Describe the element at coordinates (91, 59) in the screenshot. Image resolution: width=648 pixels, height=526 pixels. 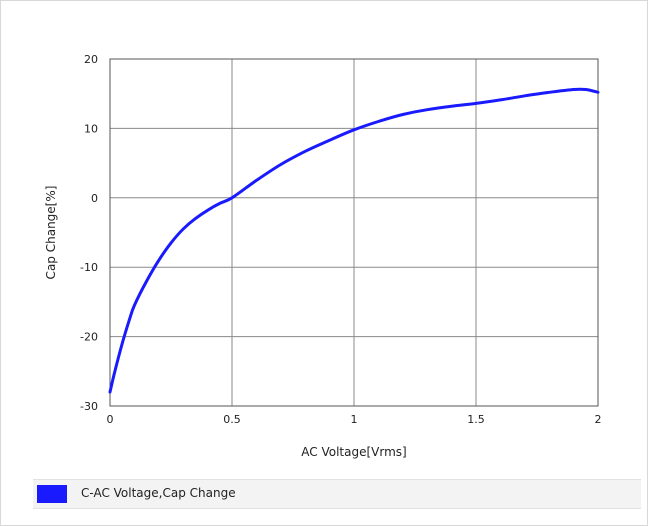
I see `y-tick-label: 20` at that location.